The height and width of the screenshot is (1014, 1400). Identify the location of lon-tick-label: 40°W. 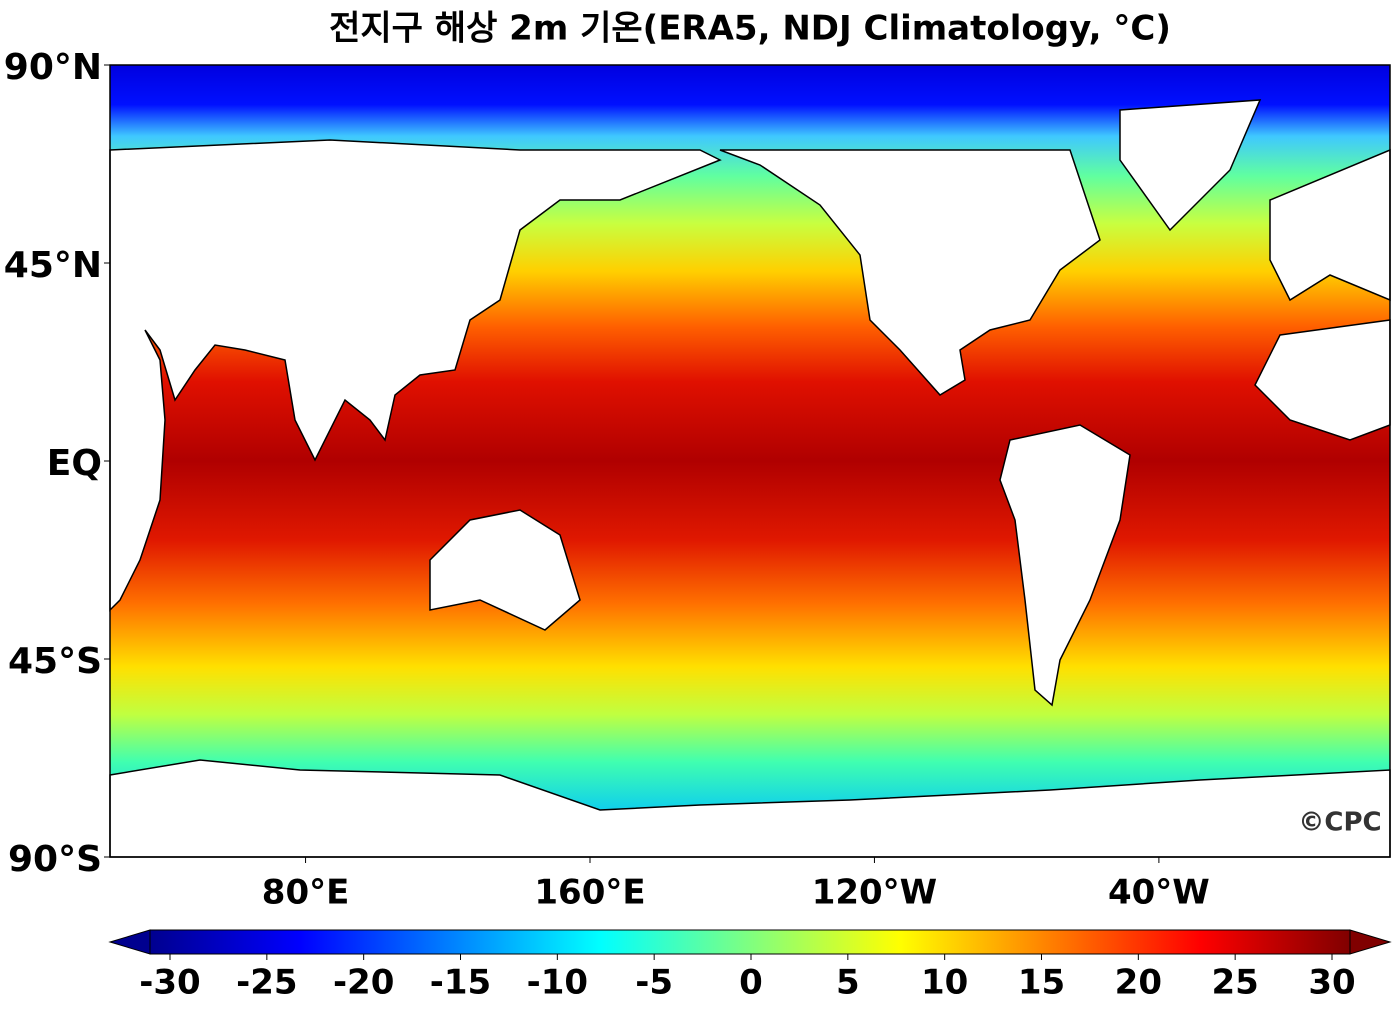
(1159, 893).